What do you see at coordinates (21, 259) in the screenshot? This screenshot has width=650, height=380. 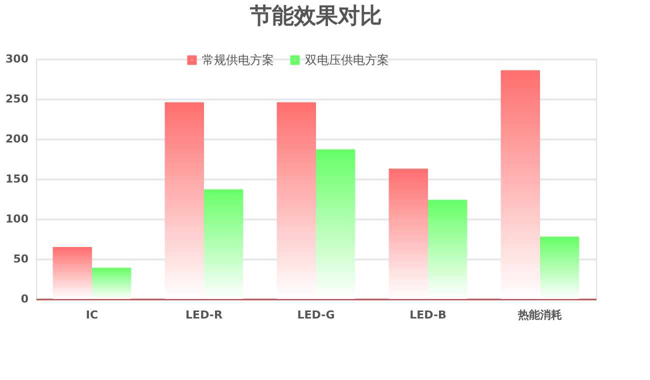 I see `y-tick-label: 50` at bounding box center [21, 259].